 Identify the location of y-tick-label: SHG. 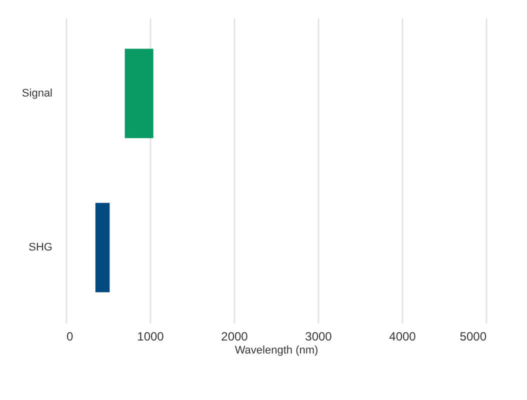
(40, 248).